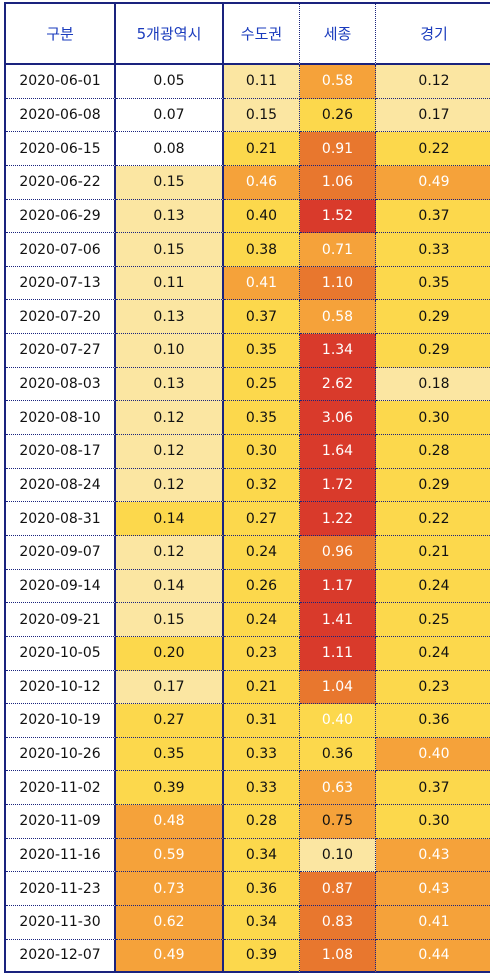  I want to click on date-cell: 2020-08-03, so click(61, 384).